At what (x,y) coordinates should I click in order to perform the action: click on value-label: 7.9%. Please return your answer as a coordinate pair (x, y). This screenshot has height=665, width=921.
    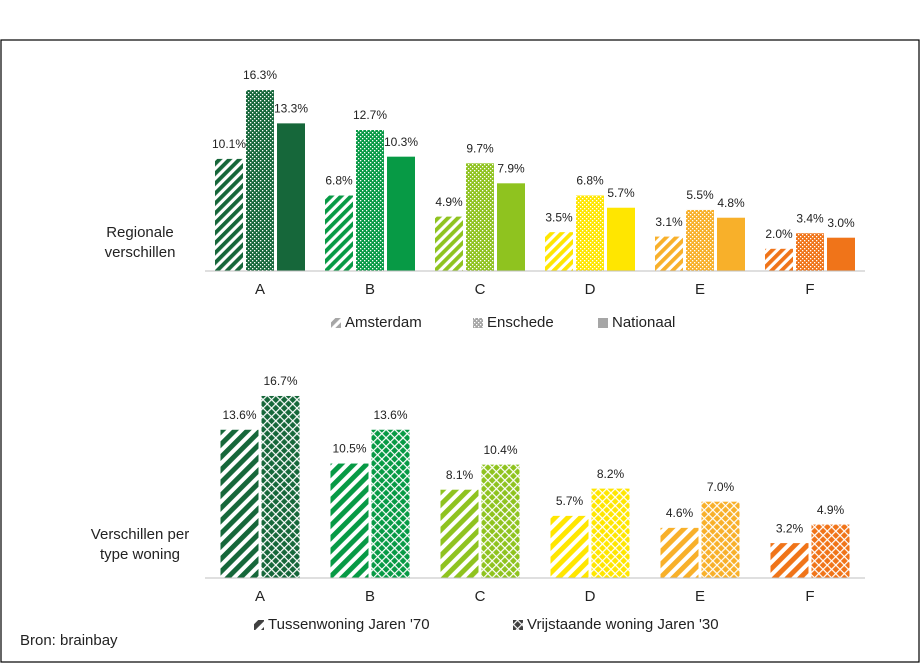
    Looking at the image, I should click on (511, 168).